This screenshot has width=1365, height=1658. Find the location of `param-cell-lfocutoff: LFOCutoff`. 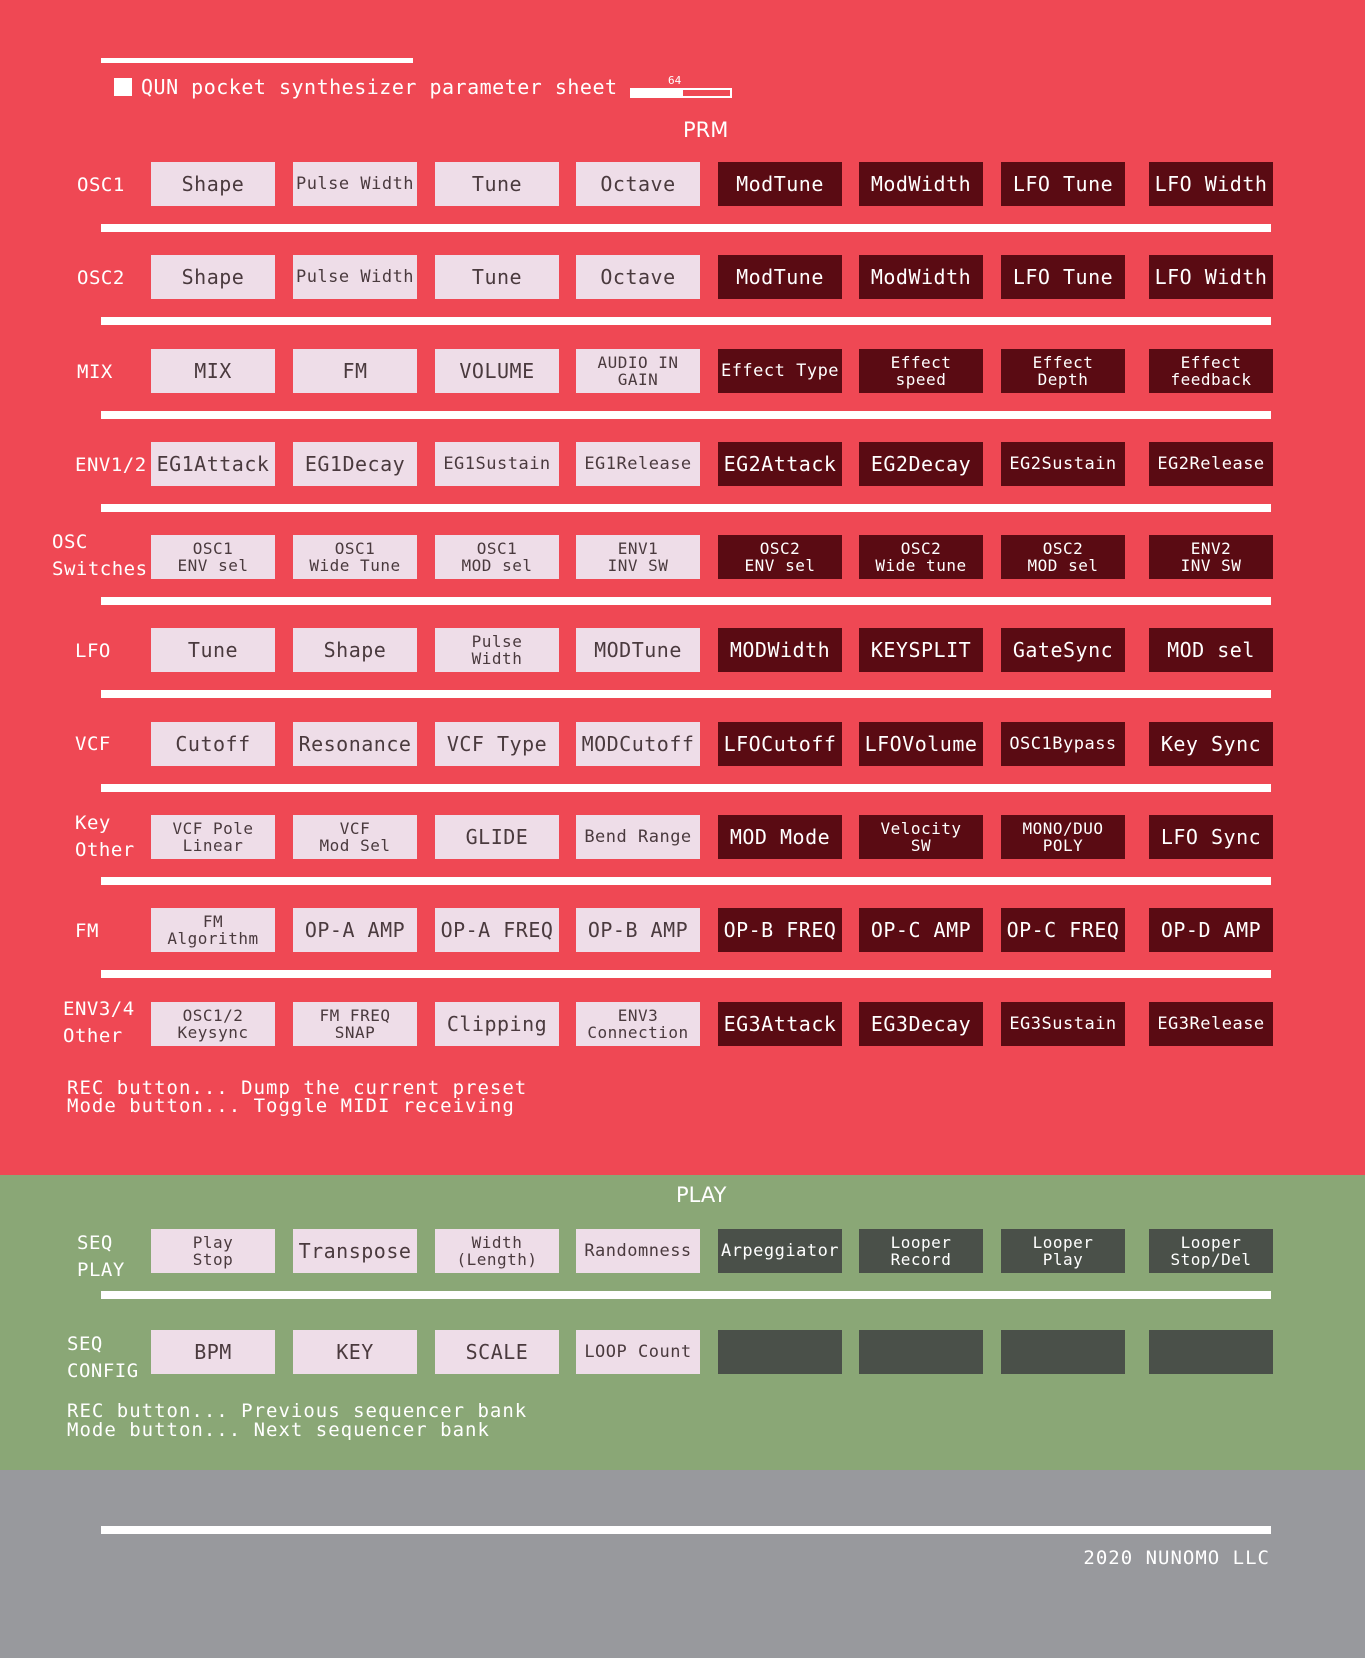

param-cell-lfocutoff: LFOCutoff is located at coordinates (780, 744).